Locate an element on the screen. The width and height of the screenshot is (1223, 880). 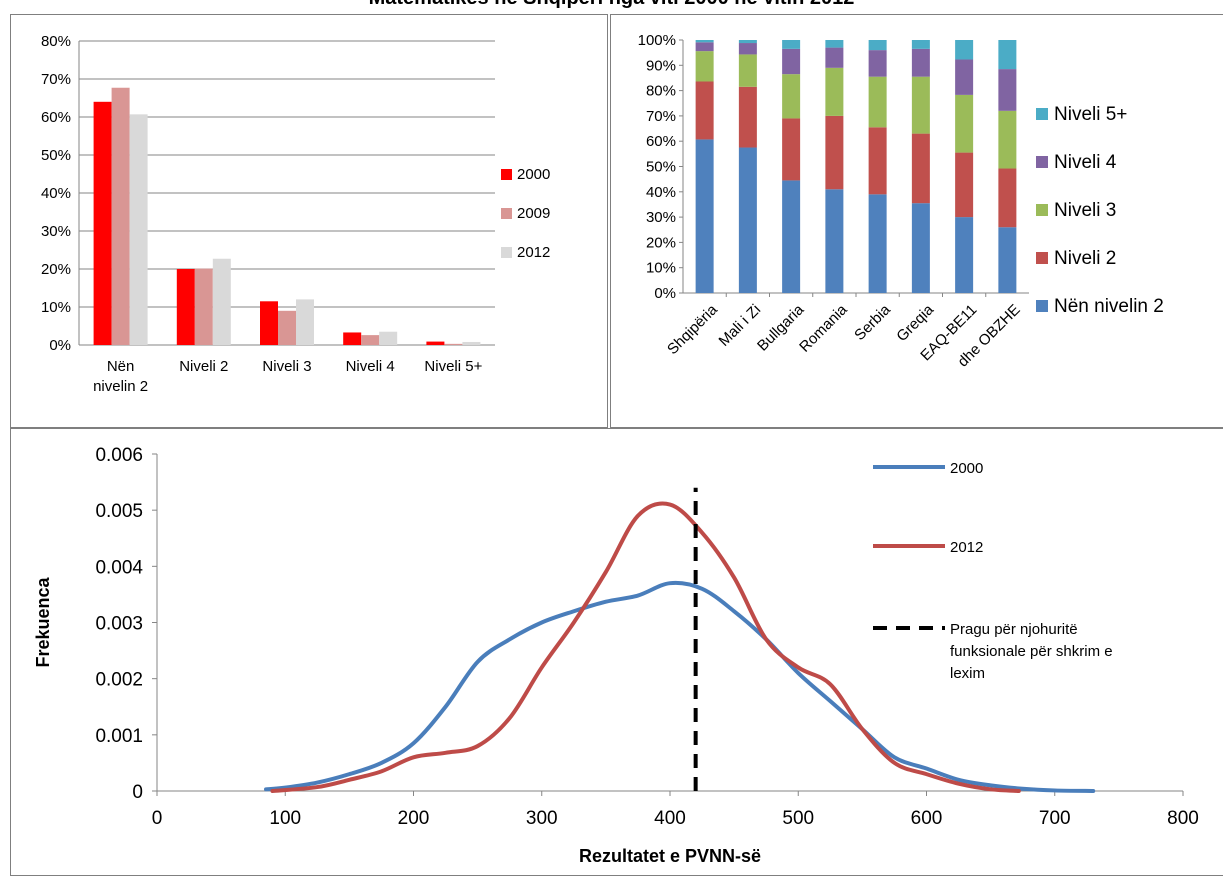
legend-label-threshold: Pragu për njohuritë is located at coordinates (1014, 629).